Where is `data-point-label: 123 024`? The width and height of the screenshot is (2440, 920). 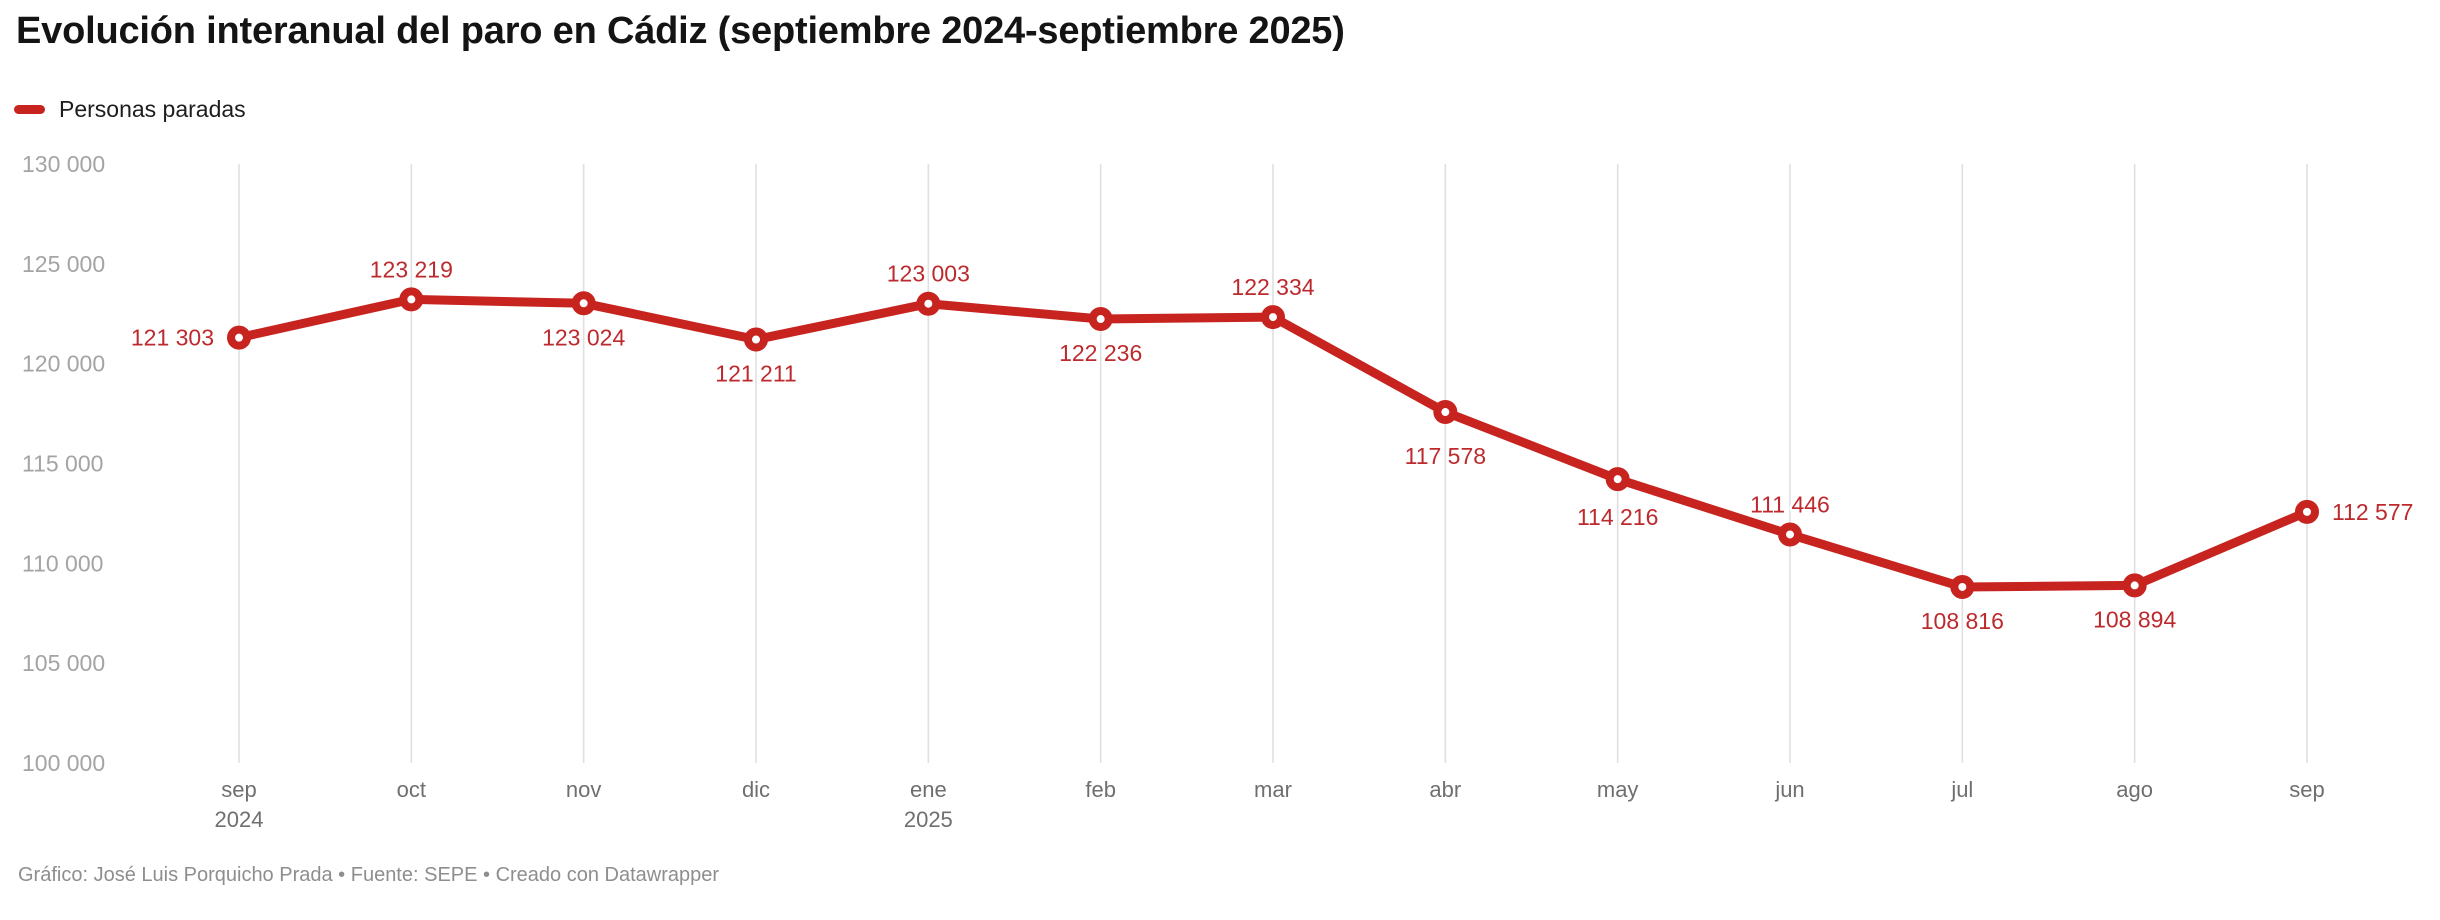
data-point-label: 123 024 is located at coordinates (583, 337).